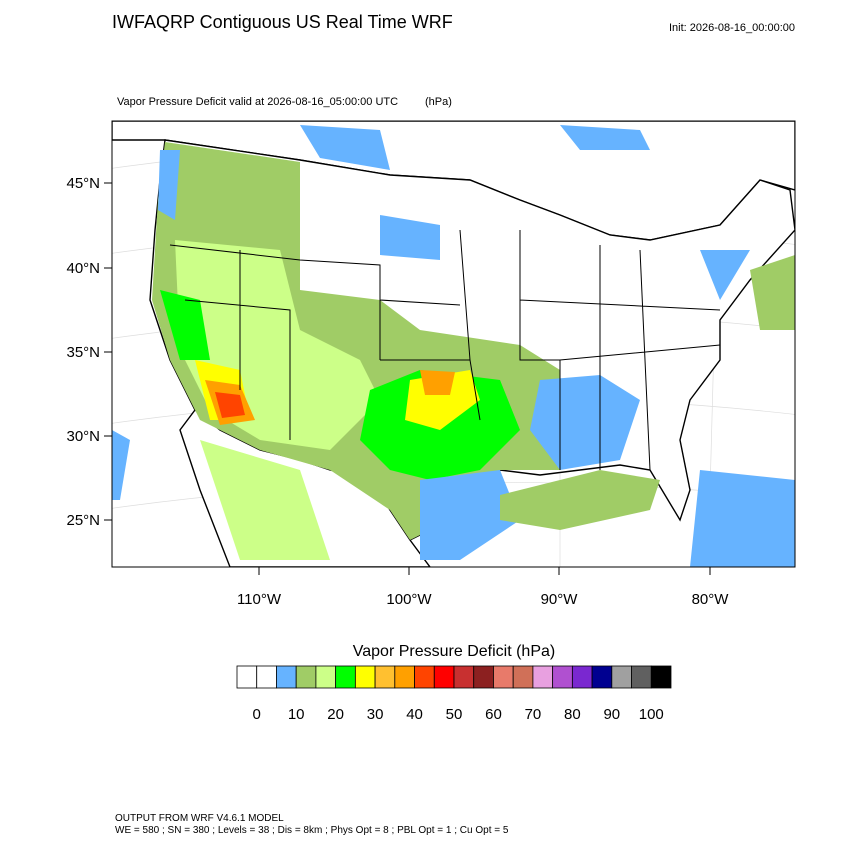 The image size is (850, 850). I want to click on lon-label: 110°W, so click(259, 599).